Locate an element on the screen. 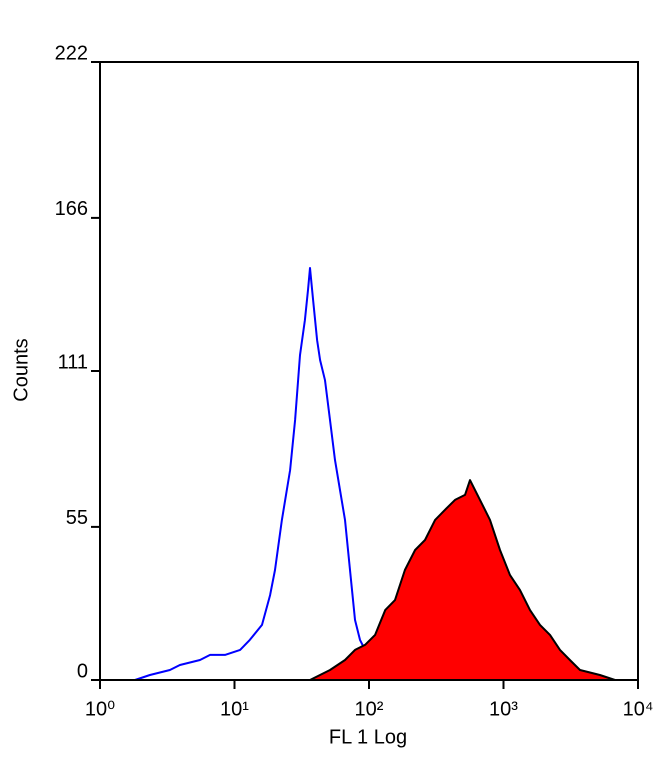 This screenshot has width=660, height=764. y-tick-label: 111 is located at coordinates (73, 362).